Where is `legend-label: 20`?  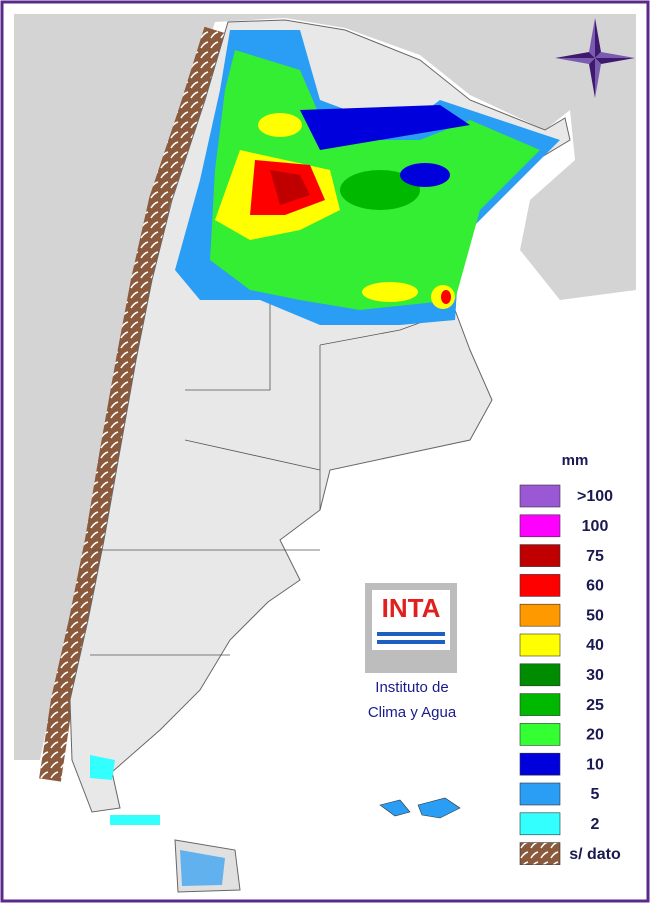
legend-label: 20 is located at coordinates (595, 735).